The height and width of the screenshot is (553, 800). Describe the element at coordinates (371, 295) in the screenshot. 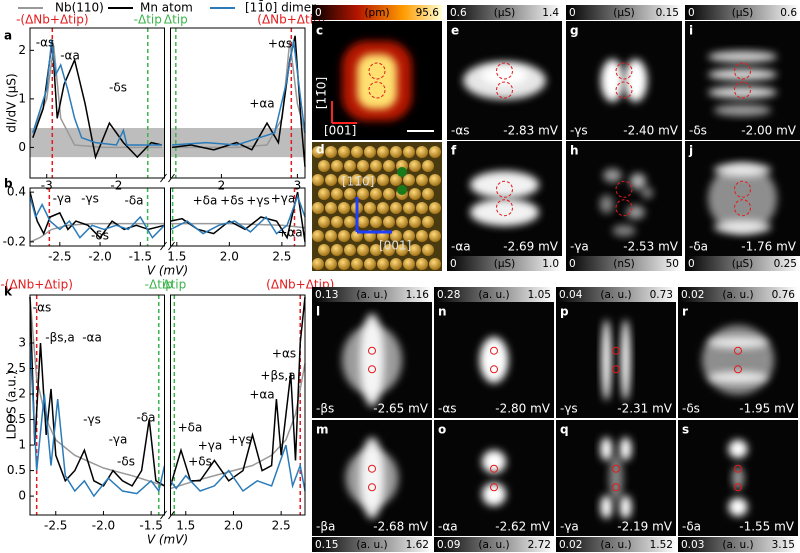

I see `colorbar-unit: (a. u.)` at that location.